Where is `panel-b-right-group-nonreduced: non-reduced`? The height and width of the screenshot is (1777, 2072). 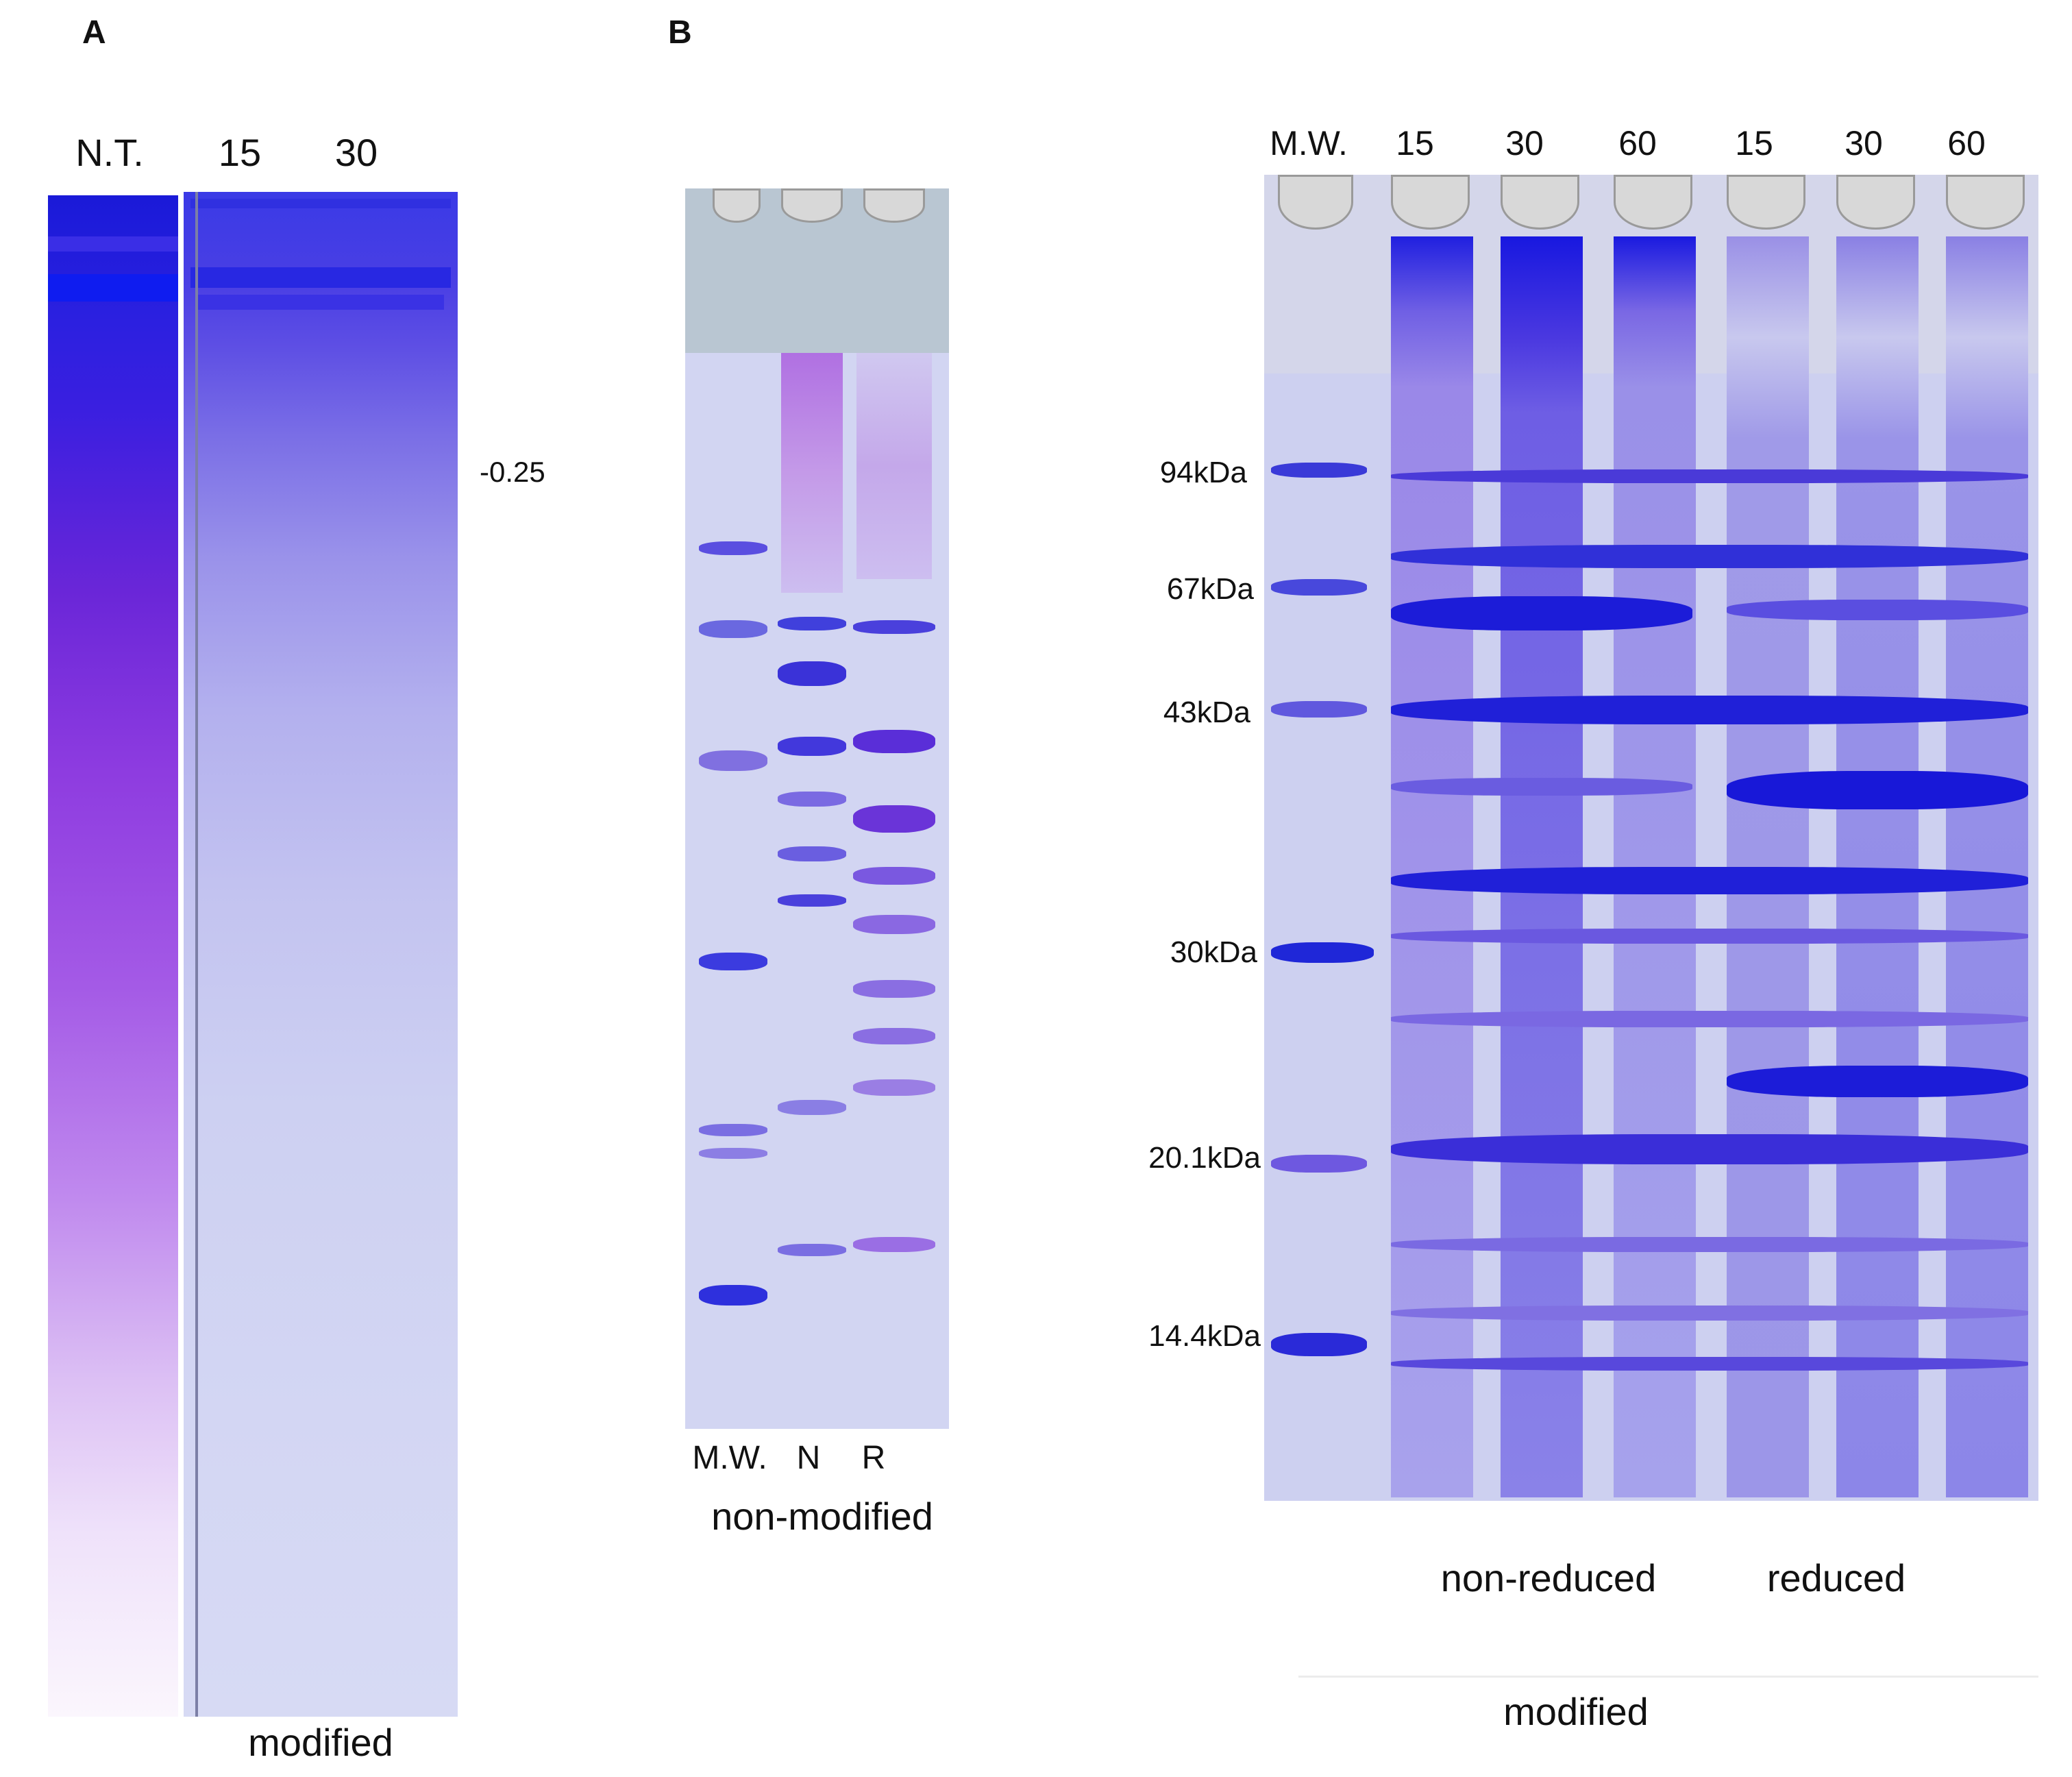 panel-b-right-group-nonreduced: non-reduced is located at coordinates (1548, 1578).